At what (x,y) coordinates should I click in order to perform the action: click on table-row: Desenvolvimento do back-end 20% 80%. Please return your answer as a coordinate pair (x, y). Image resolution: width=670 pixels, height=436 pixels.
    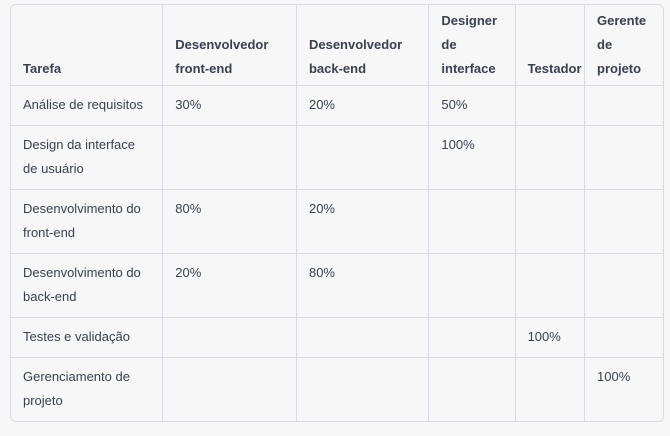
    Looking at the image, I should click on (337, 285).